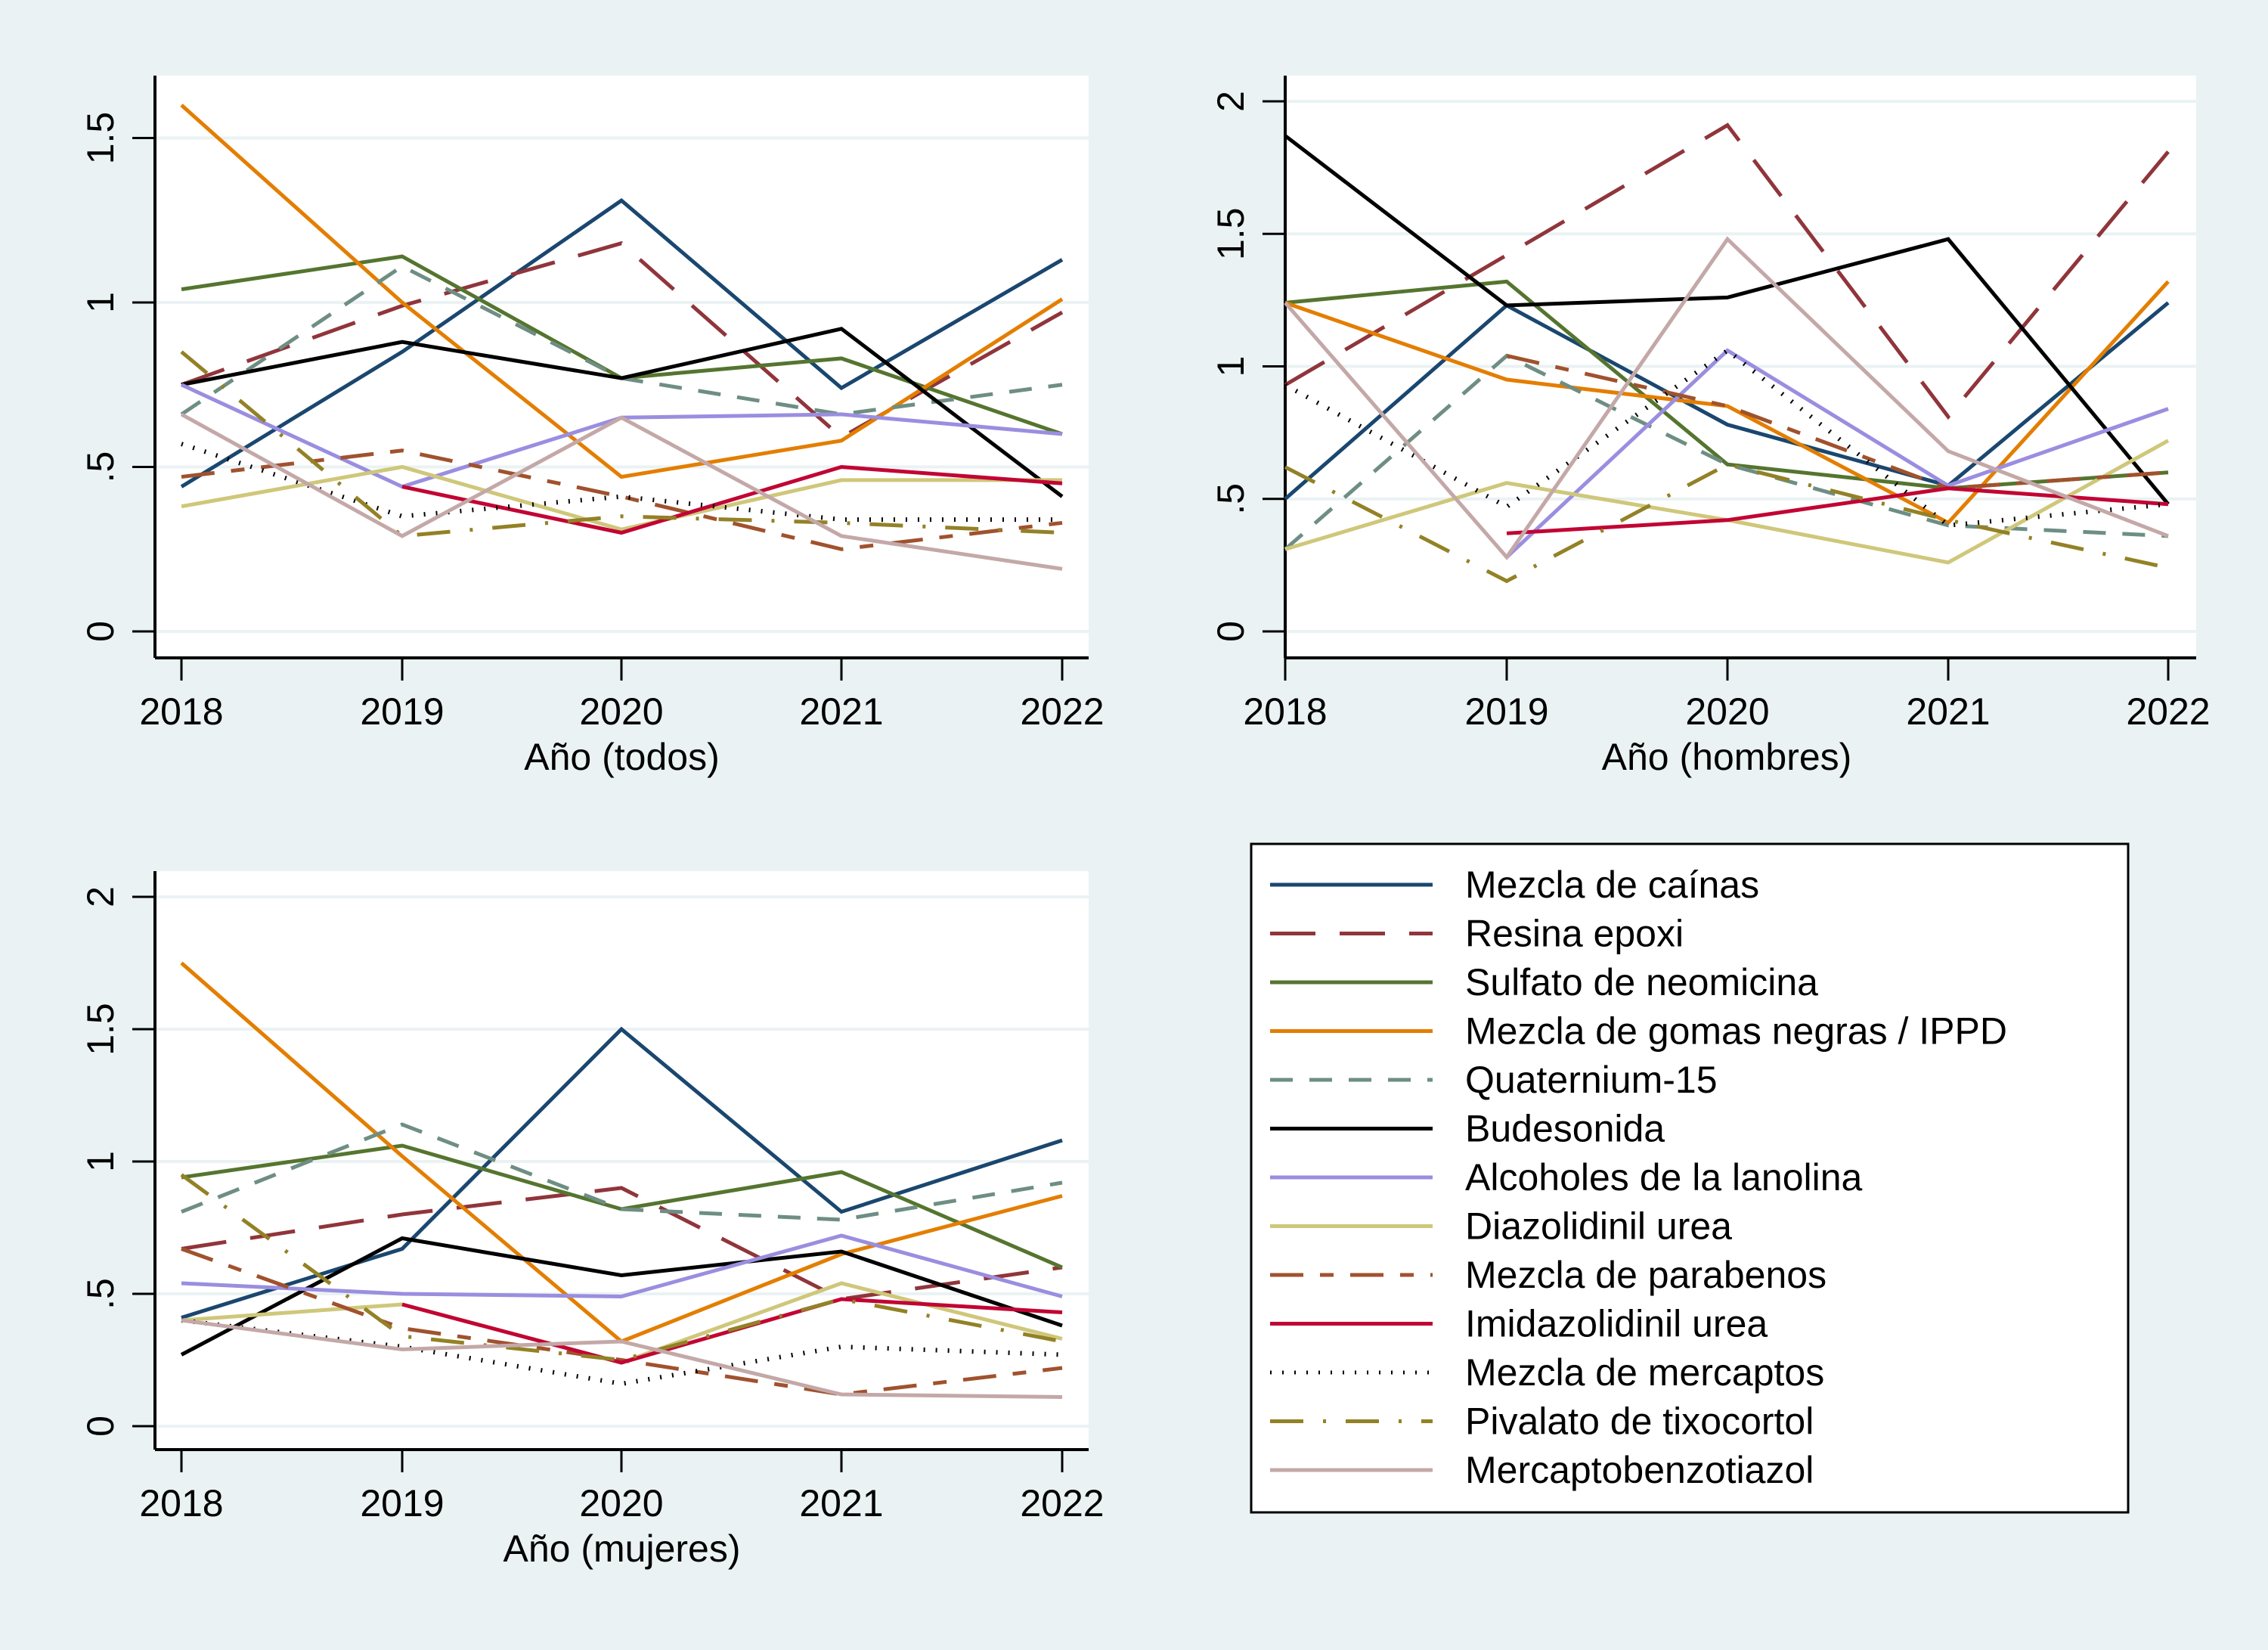 The width and height of the screenshot is (2268, 1650). I want to click on legend-label: Mezcla de gomas negras / IPPD, so click(1736, 1032).